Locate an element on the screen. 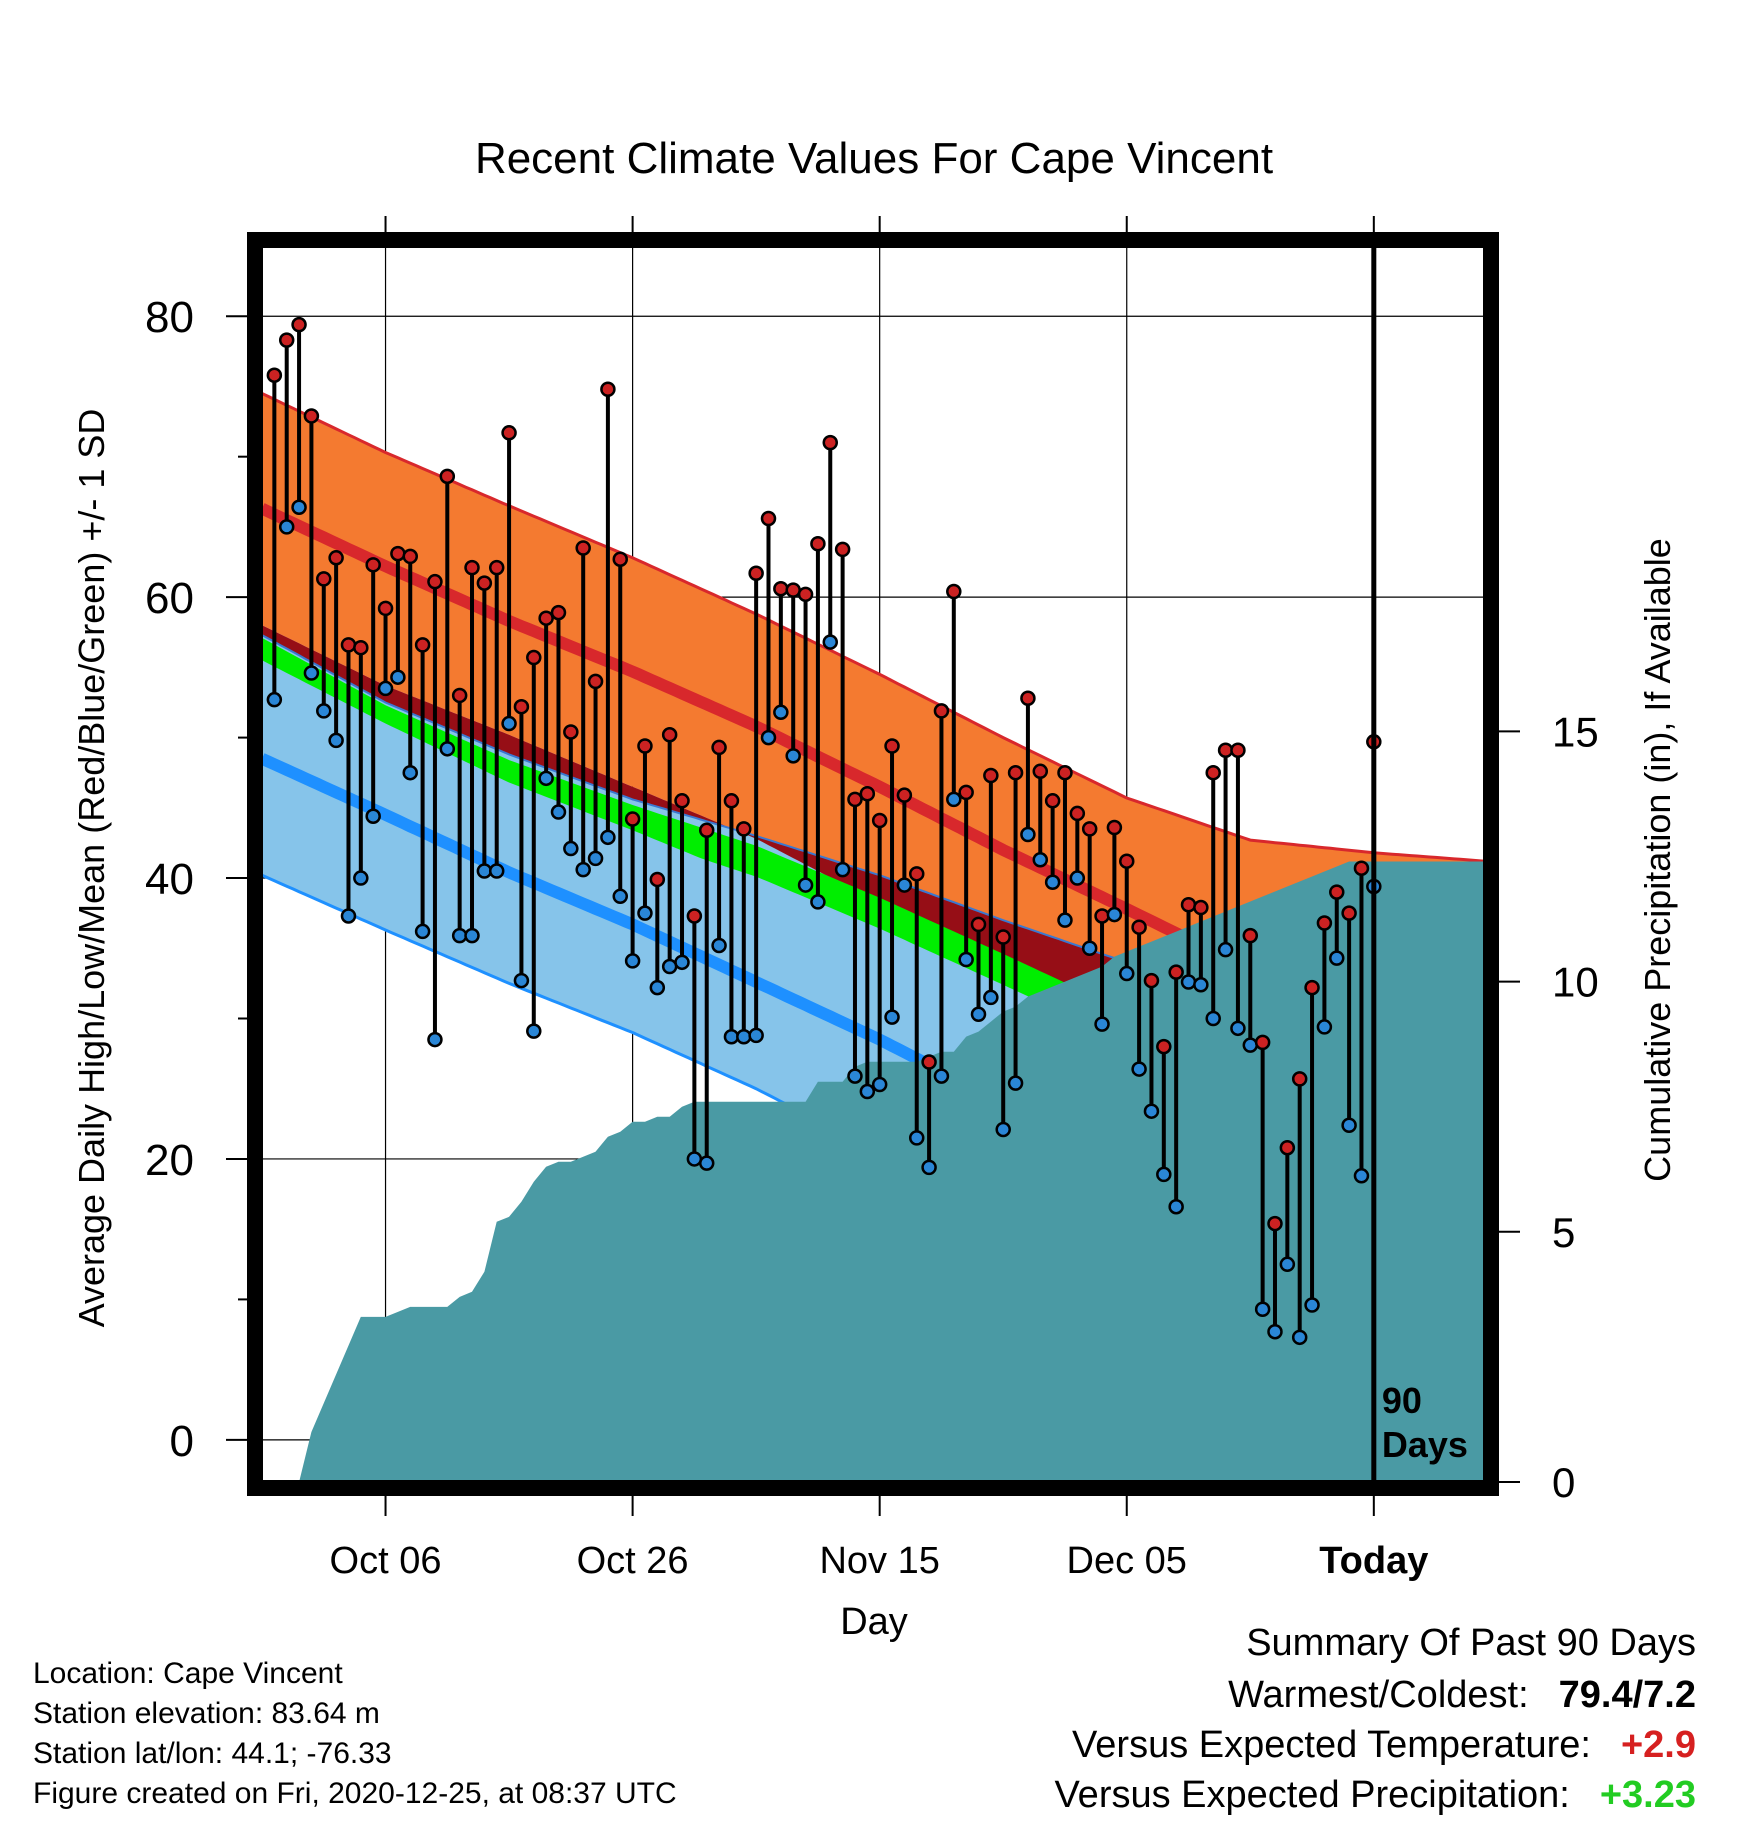  y-right-tick-label: 5 is located at coordinates (1563, 1232).